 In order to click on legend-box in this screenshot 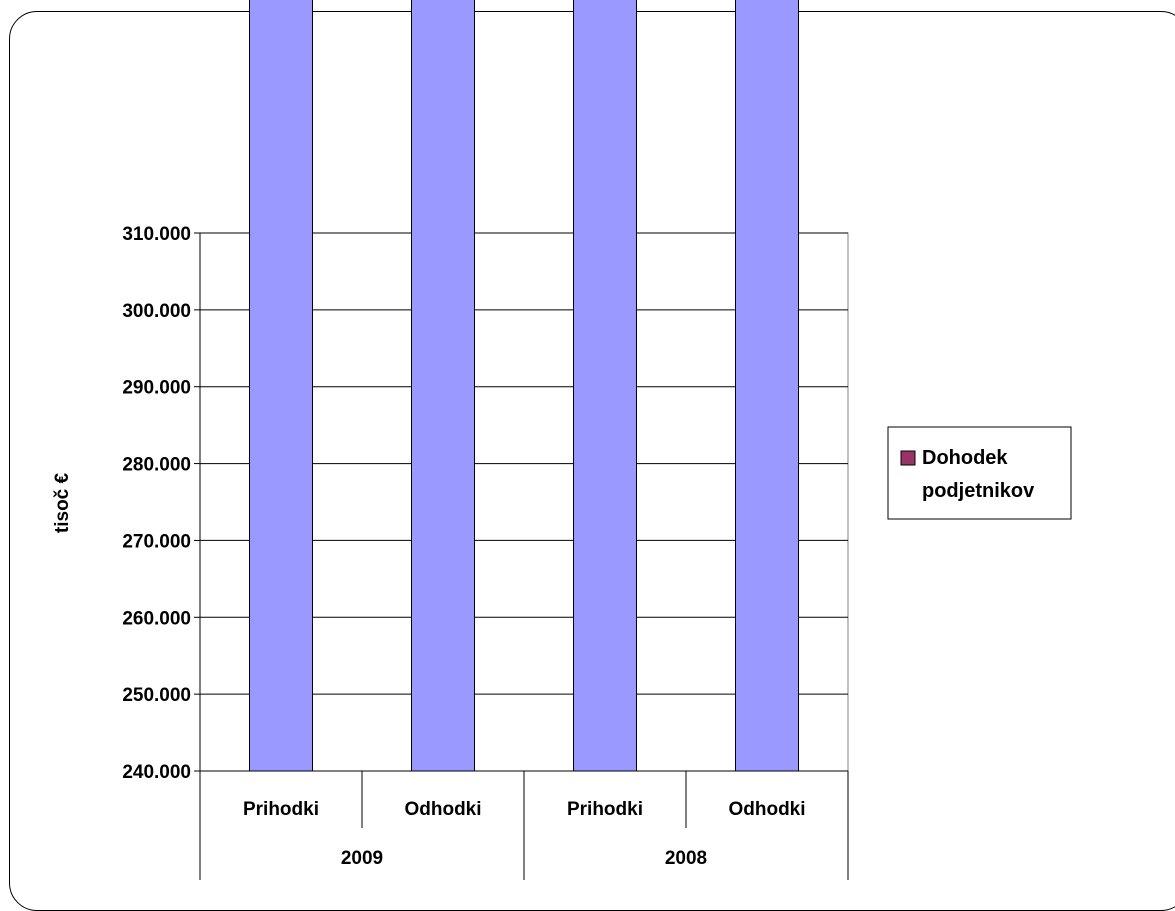, I will do `click(979, 473)`.